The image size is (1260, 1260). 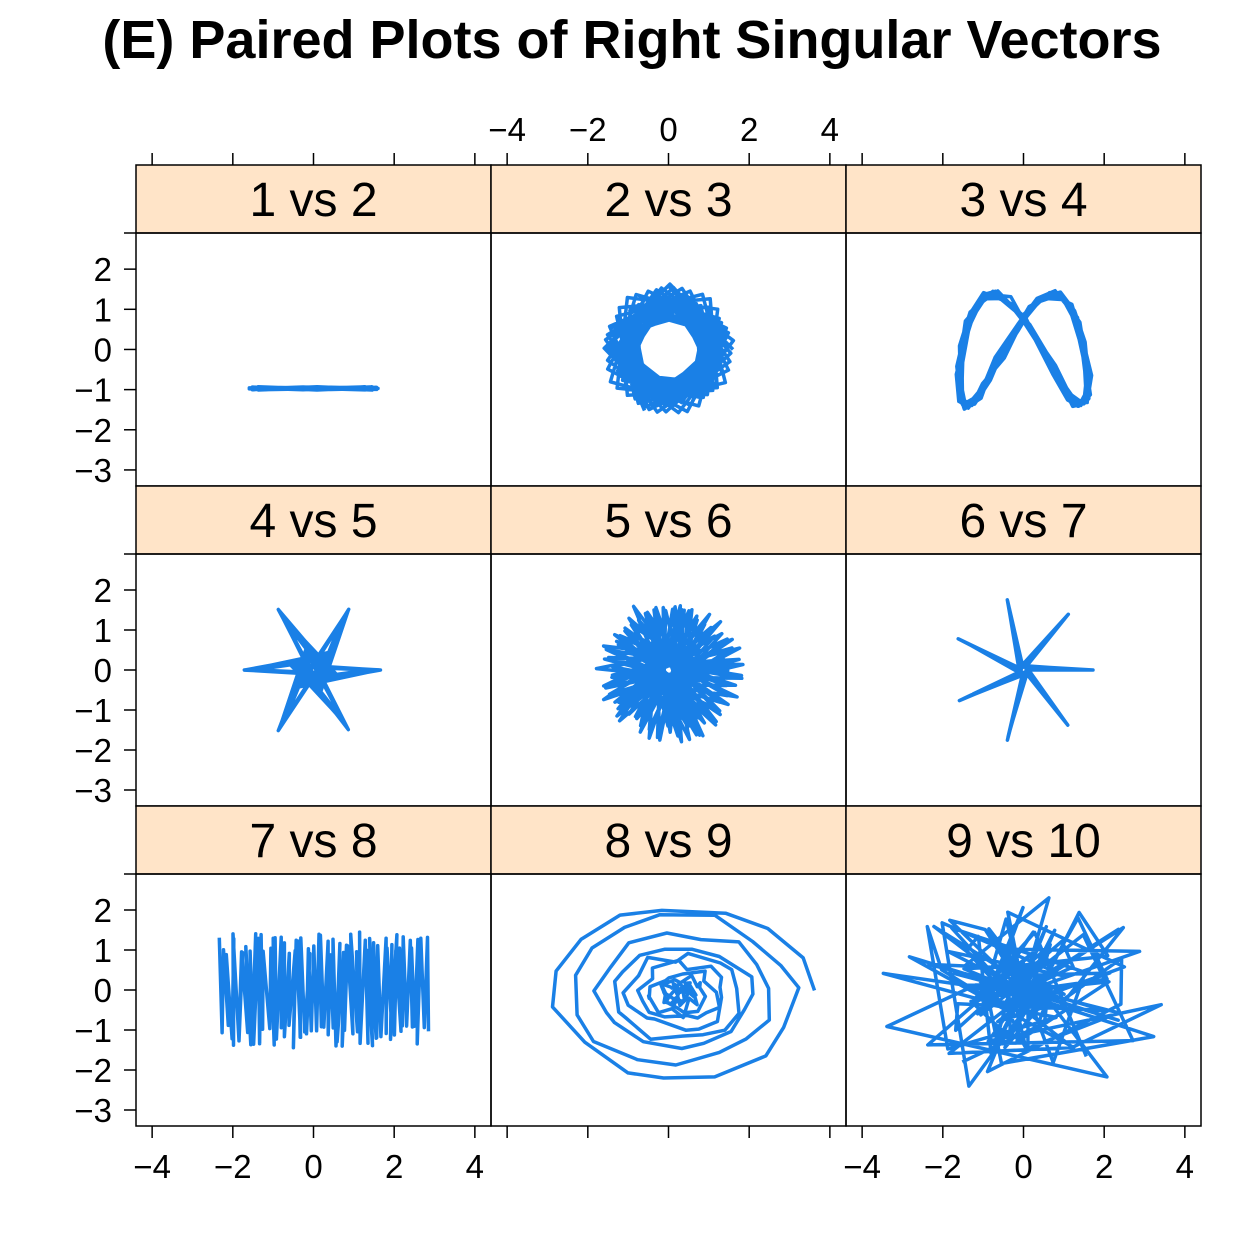 I want to click on strip-label: 9 vs 10, so click(x=1023, y=841).